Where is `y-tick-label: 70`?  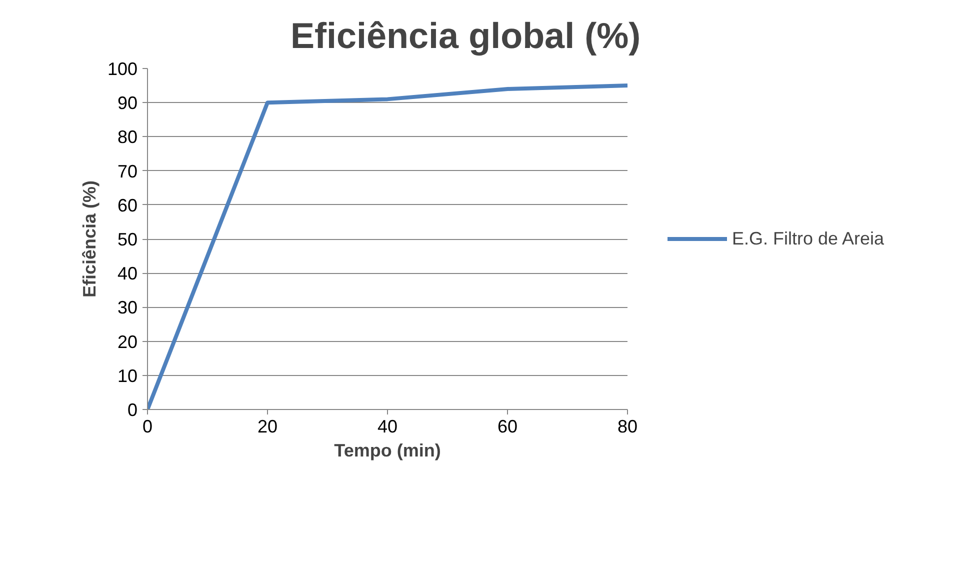
y-tick-label: 70 is located at coordinates (127, 171).